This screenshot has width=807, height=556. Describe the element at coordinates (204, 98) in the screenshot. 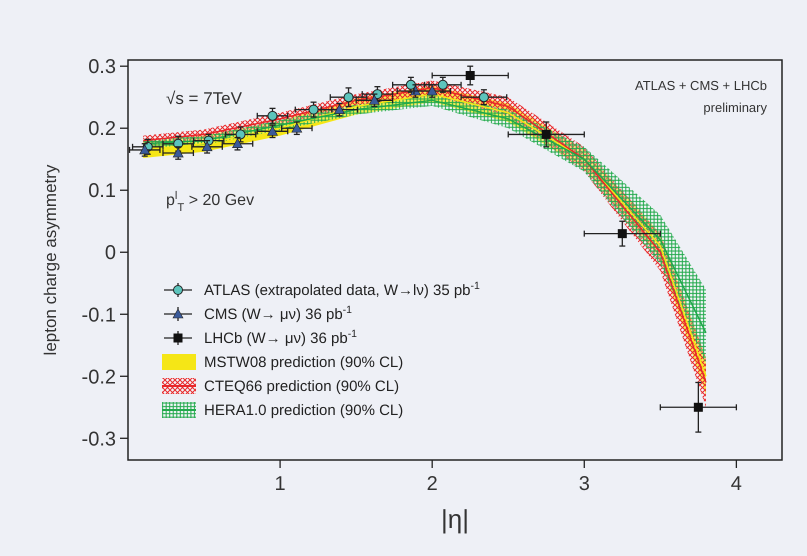

I see `annotation: √s = 7TeV` at that location.